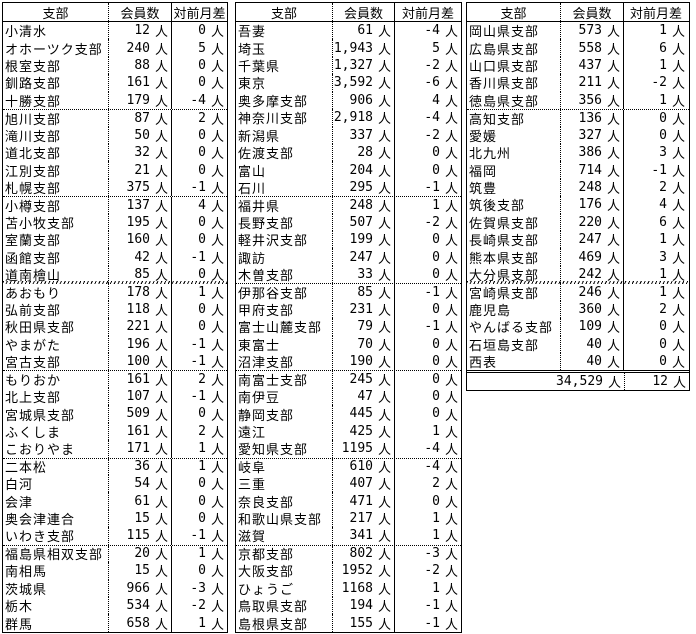 The width and height of the screenshot is (696, 634). I want to click on member-count-cell: 534 人, so click(140, 605).